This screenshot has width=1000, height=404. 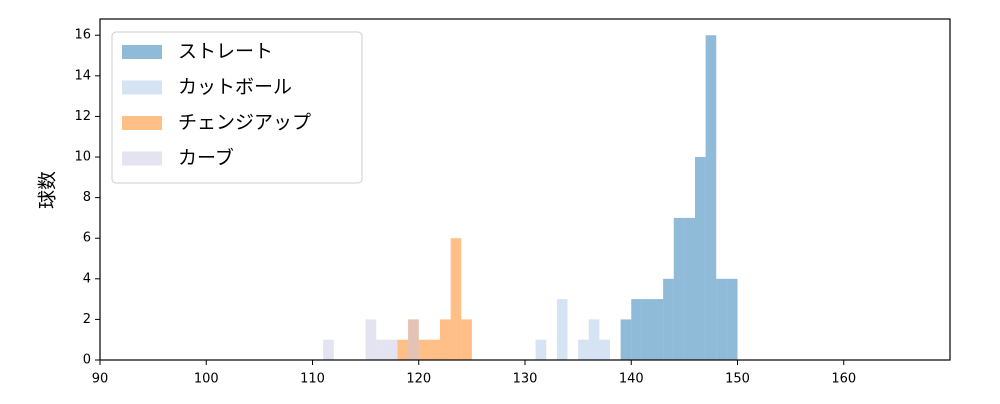 What do you see at coordinates (244, 123) in the screenshot?
I see `legend-label: チェンジアップ` at bounding box center [244, 123].